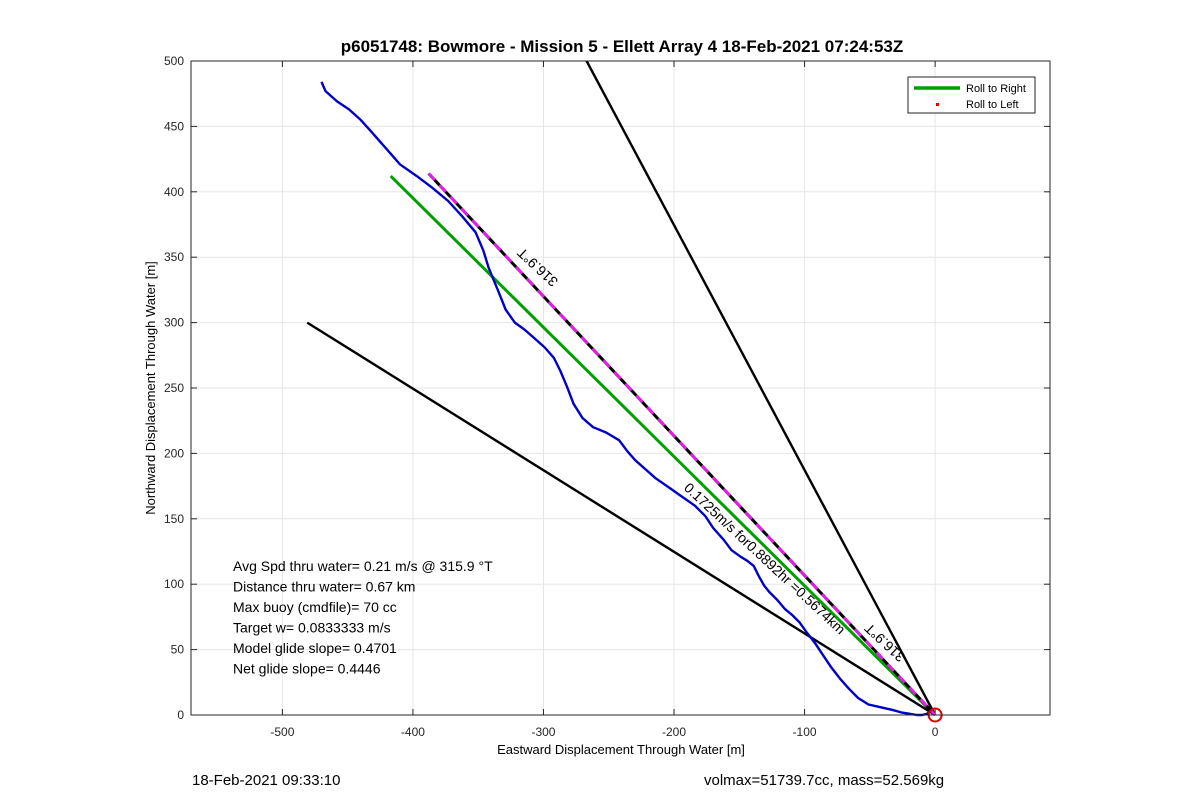 Image resolution: width=1200 pixels, height=804 pixels. Describe the element at coordinates (174, 584) in the screenshot. I see `y-tick-label: 100` at that location.